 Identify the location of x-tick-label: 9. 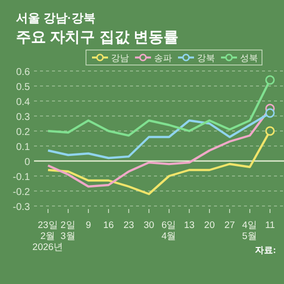
(89, 225).